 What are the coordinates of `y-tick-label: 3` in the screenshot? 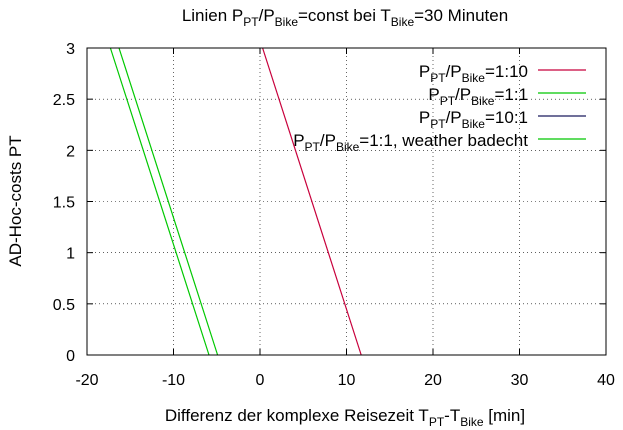 It's located at (70, 49).